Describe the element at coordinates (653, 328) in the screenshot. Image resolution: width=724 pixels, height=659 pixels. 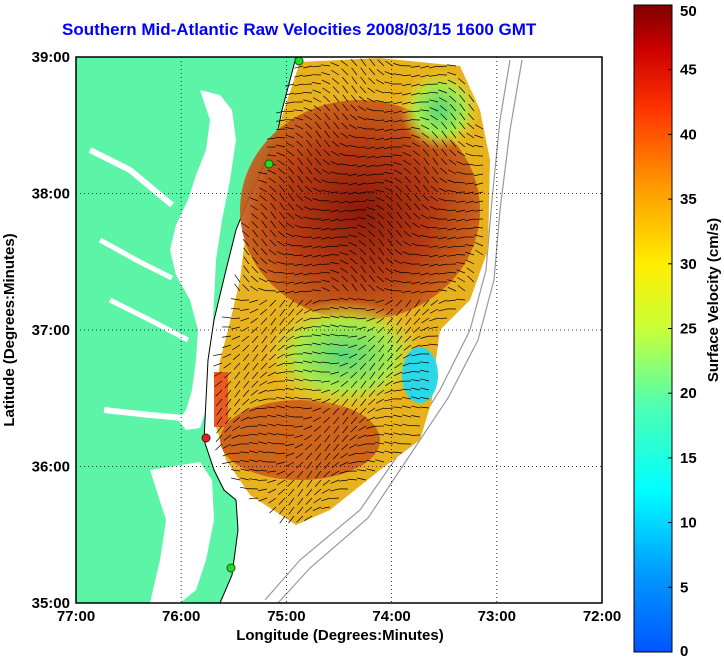
I see `colorbar` at that location.